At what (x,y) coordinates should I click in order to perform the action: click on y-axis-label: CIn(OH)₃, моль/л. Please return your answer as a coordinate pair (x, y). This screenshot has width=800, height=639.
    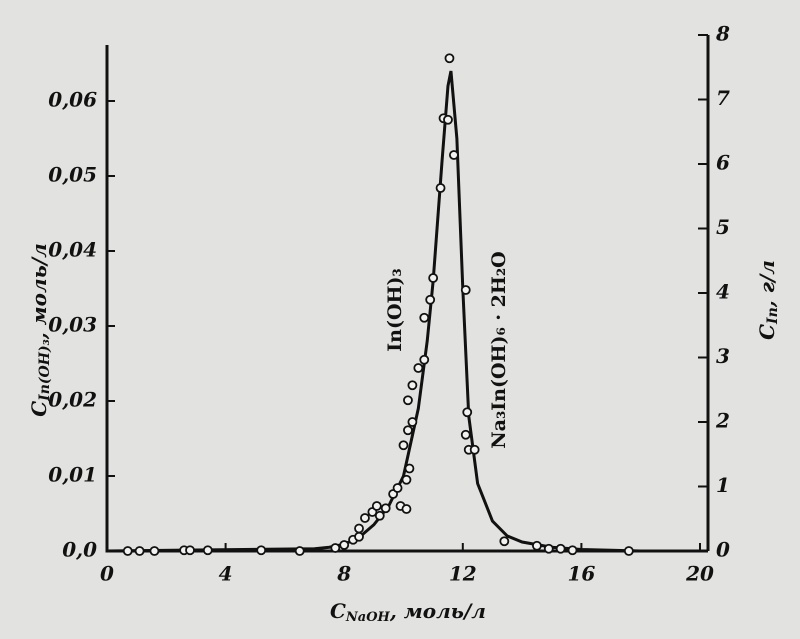
    Looking at the image, I should click on (40, 330).